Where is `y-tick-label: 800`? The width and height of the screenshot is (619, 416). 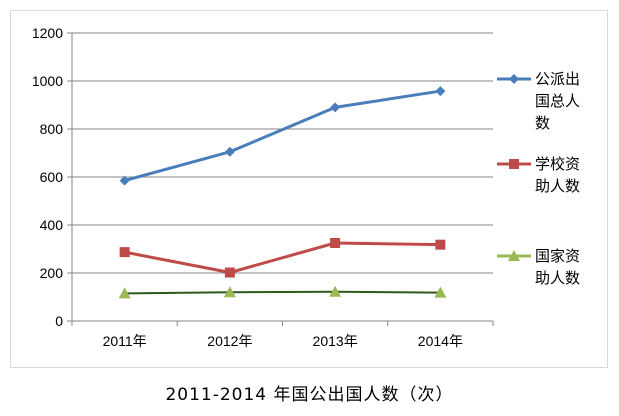 y-tick-label: 800 is located at coordinates (52, 129).